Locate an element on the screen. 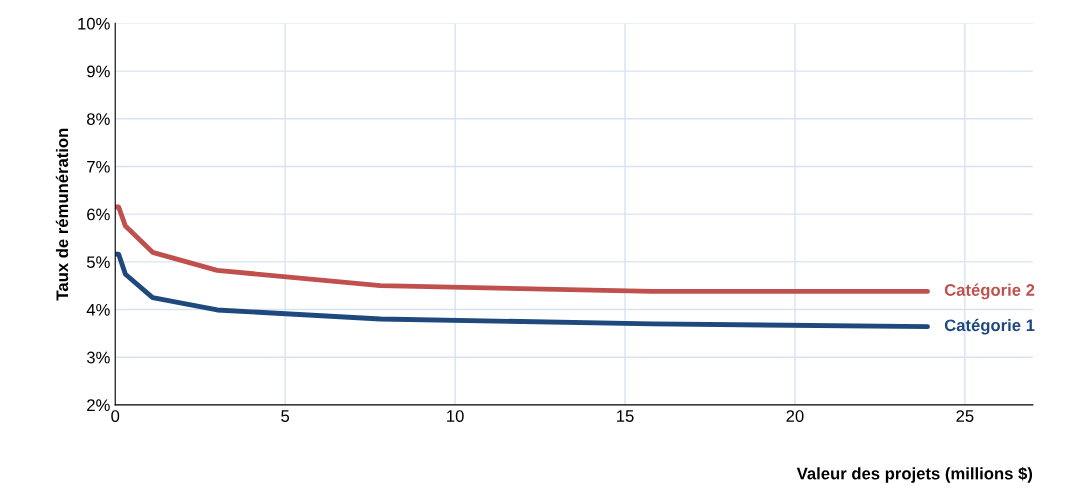 The height and width of the screenshot is (498, 1067). y-tick-label: 5% is located at coordinates (98, 262).